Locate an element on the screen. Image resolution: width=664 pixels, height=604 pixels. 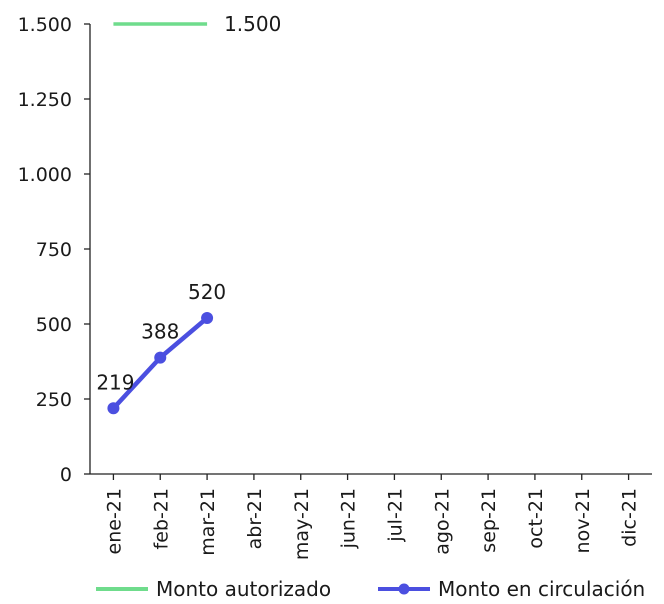
x-tick-label: feb-21 is located at coordinates (161, 518).